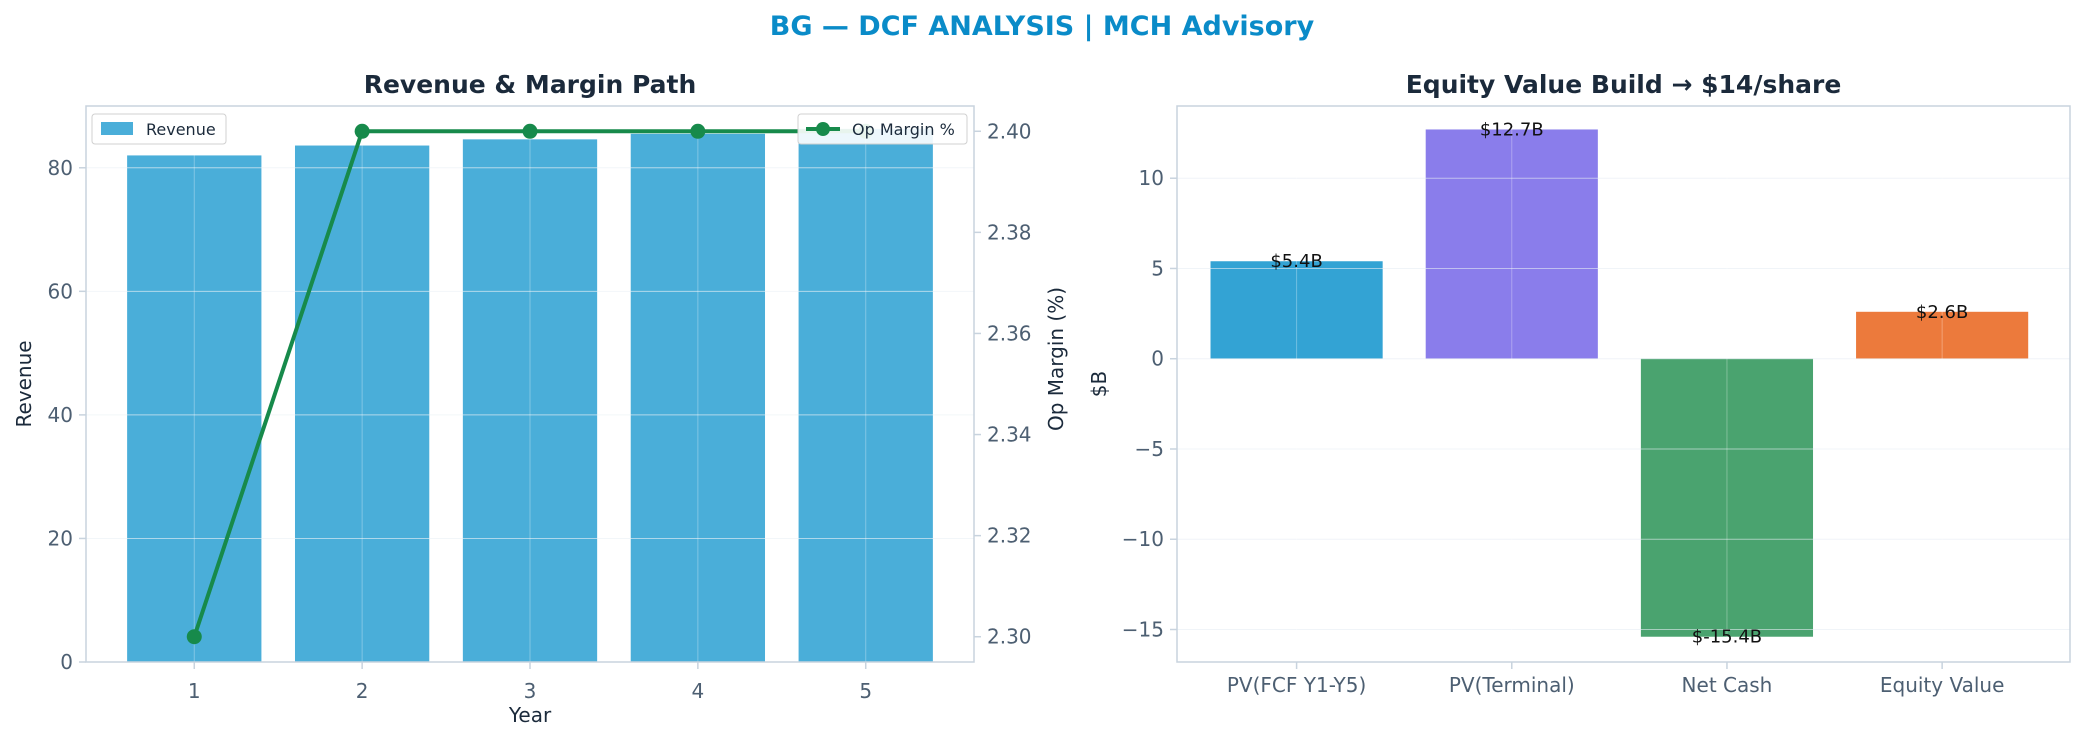 The image size is (2084, 742). Describe the element at coordinates (1009, 637) in the screenshot. I see `y2-tick-label: 2.30` at that location.